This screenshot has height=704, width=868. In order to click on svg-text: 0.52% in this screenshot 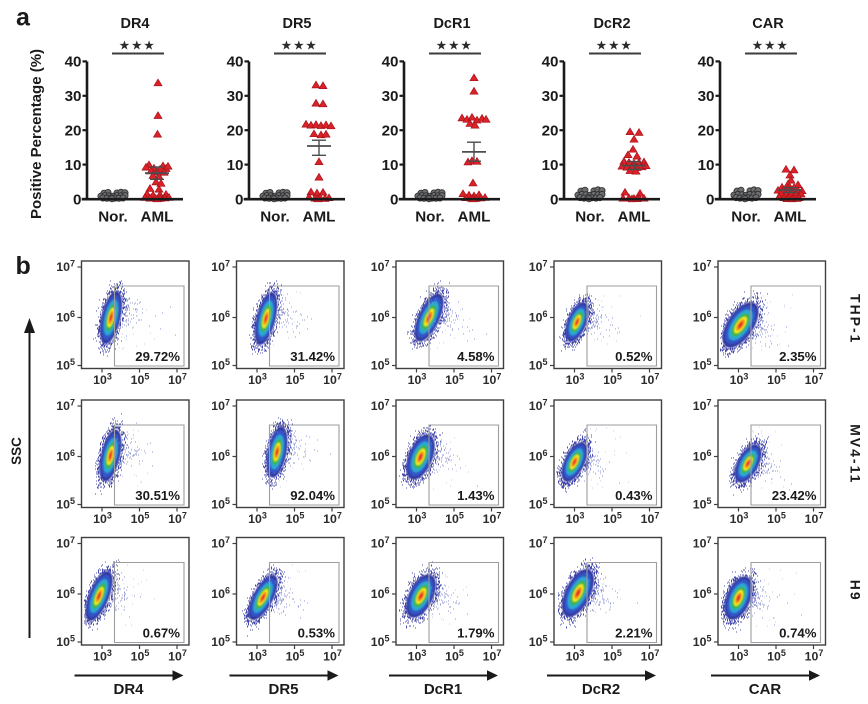, I will do `click(634, 356)`.